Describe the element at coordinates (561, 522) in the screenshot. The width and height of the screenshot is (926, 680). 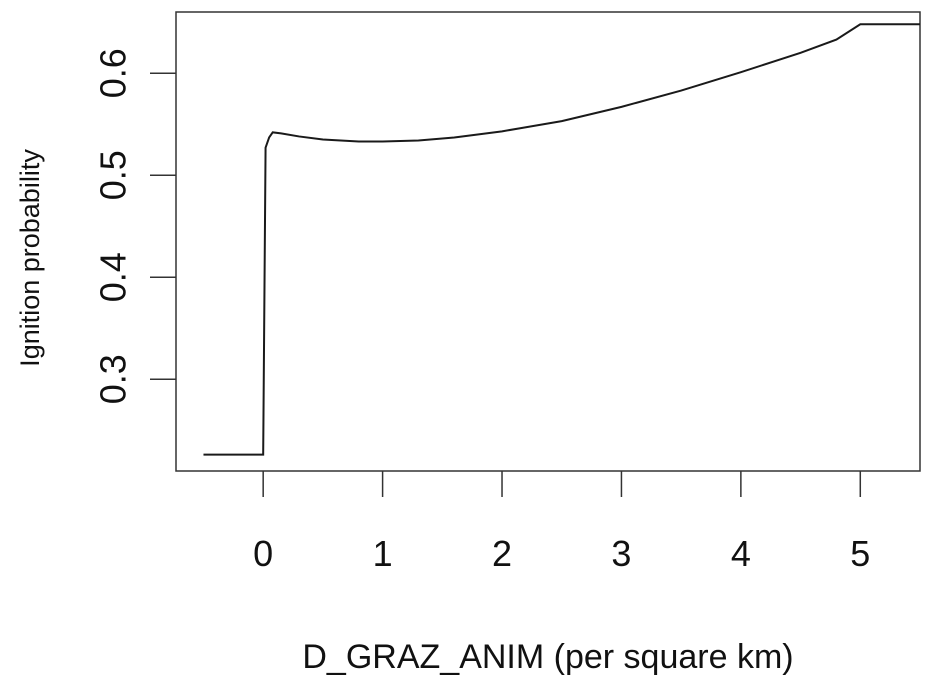
I see `x-axis: 0 1 2 3 4 5` at that location.